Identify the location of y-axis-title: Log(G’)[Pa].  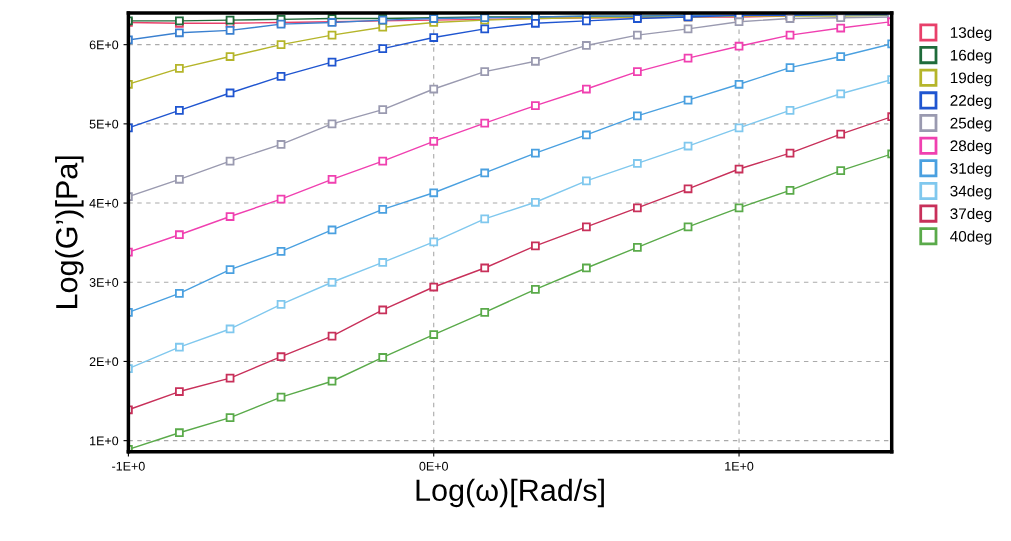
(69, 232).